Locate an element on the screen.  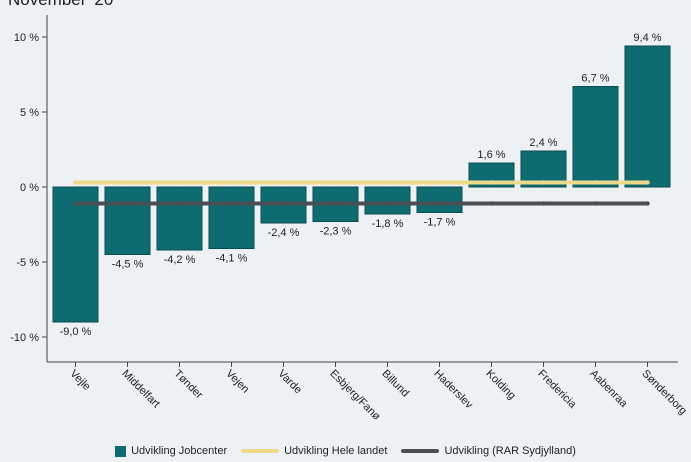
legend-item-regional: Udvikling (RAR Sydjylland) is located at coordinates (488, 451).